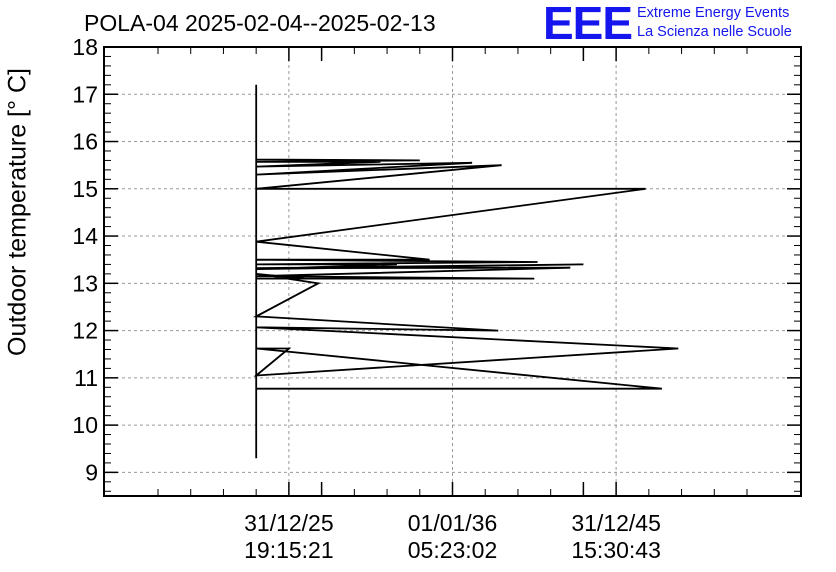 The height and width of the screenshot is (572, 836). I want to click on y-tick-label: 15, so click(85, 189).